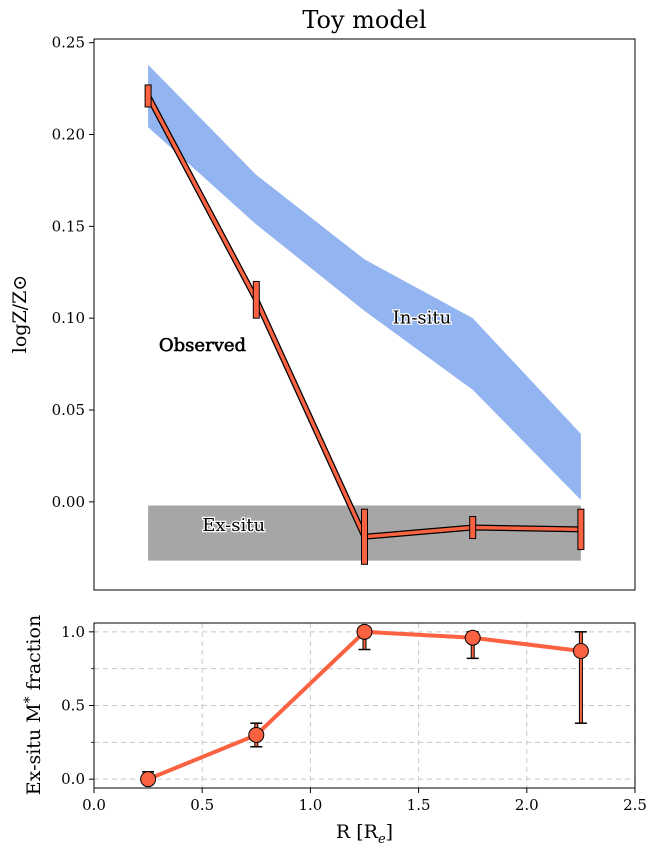 Image resolution: width=652 pixels, height=844 pixels. What do you see at coordinates (527, 805) in the screenshot?
I see `x-tick-label: 2.0` at bounding box center [527, 805].